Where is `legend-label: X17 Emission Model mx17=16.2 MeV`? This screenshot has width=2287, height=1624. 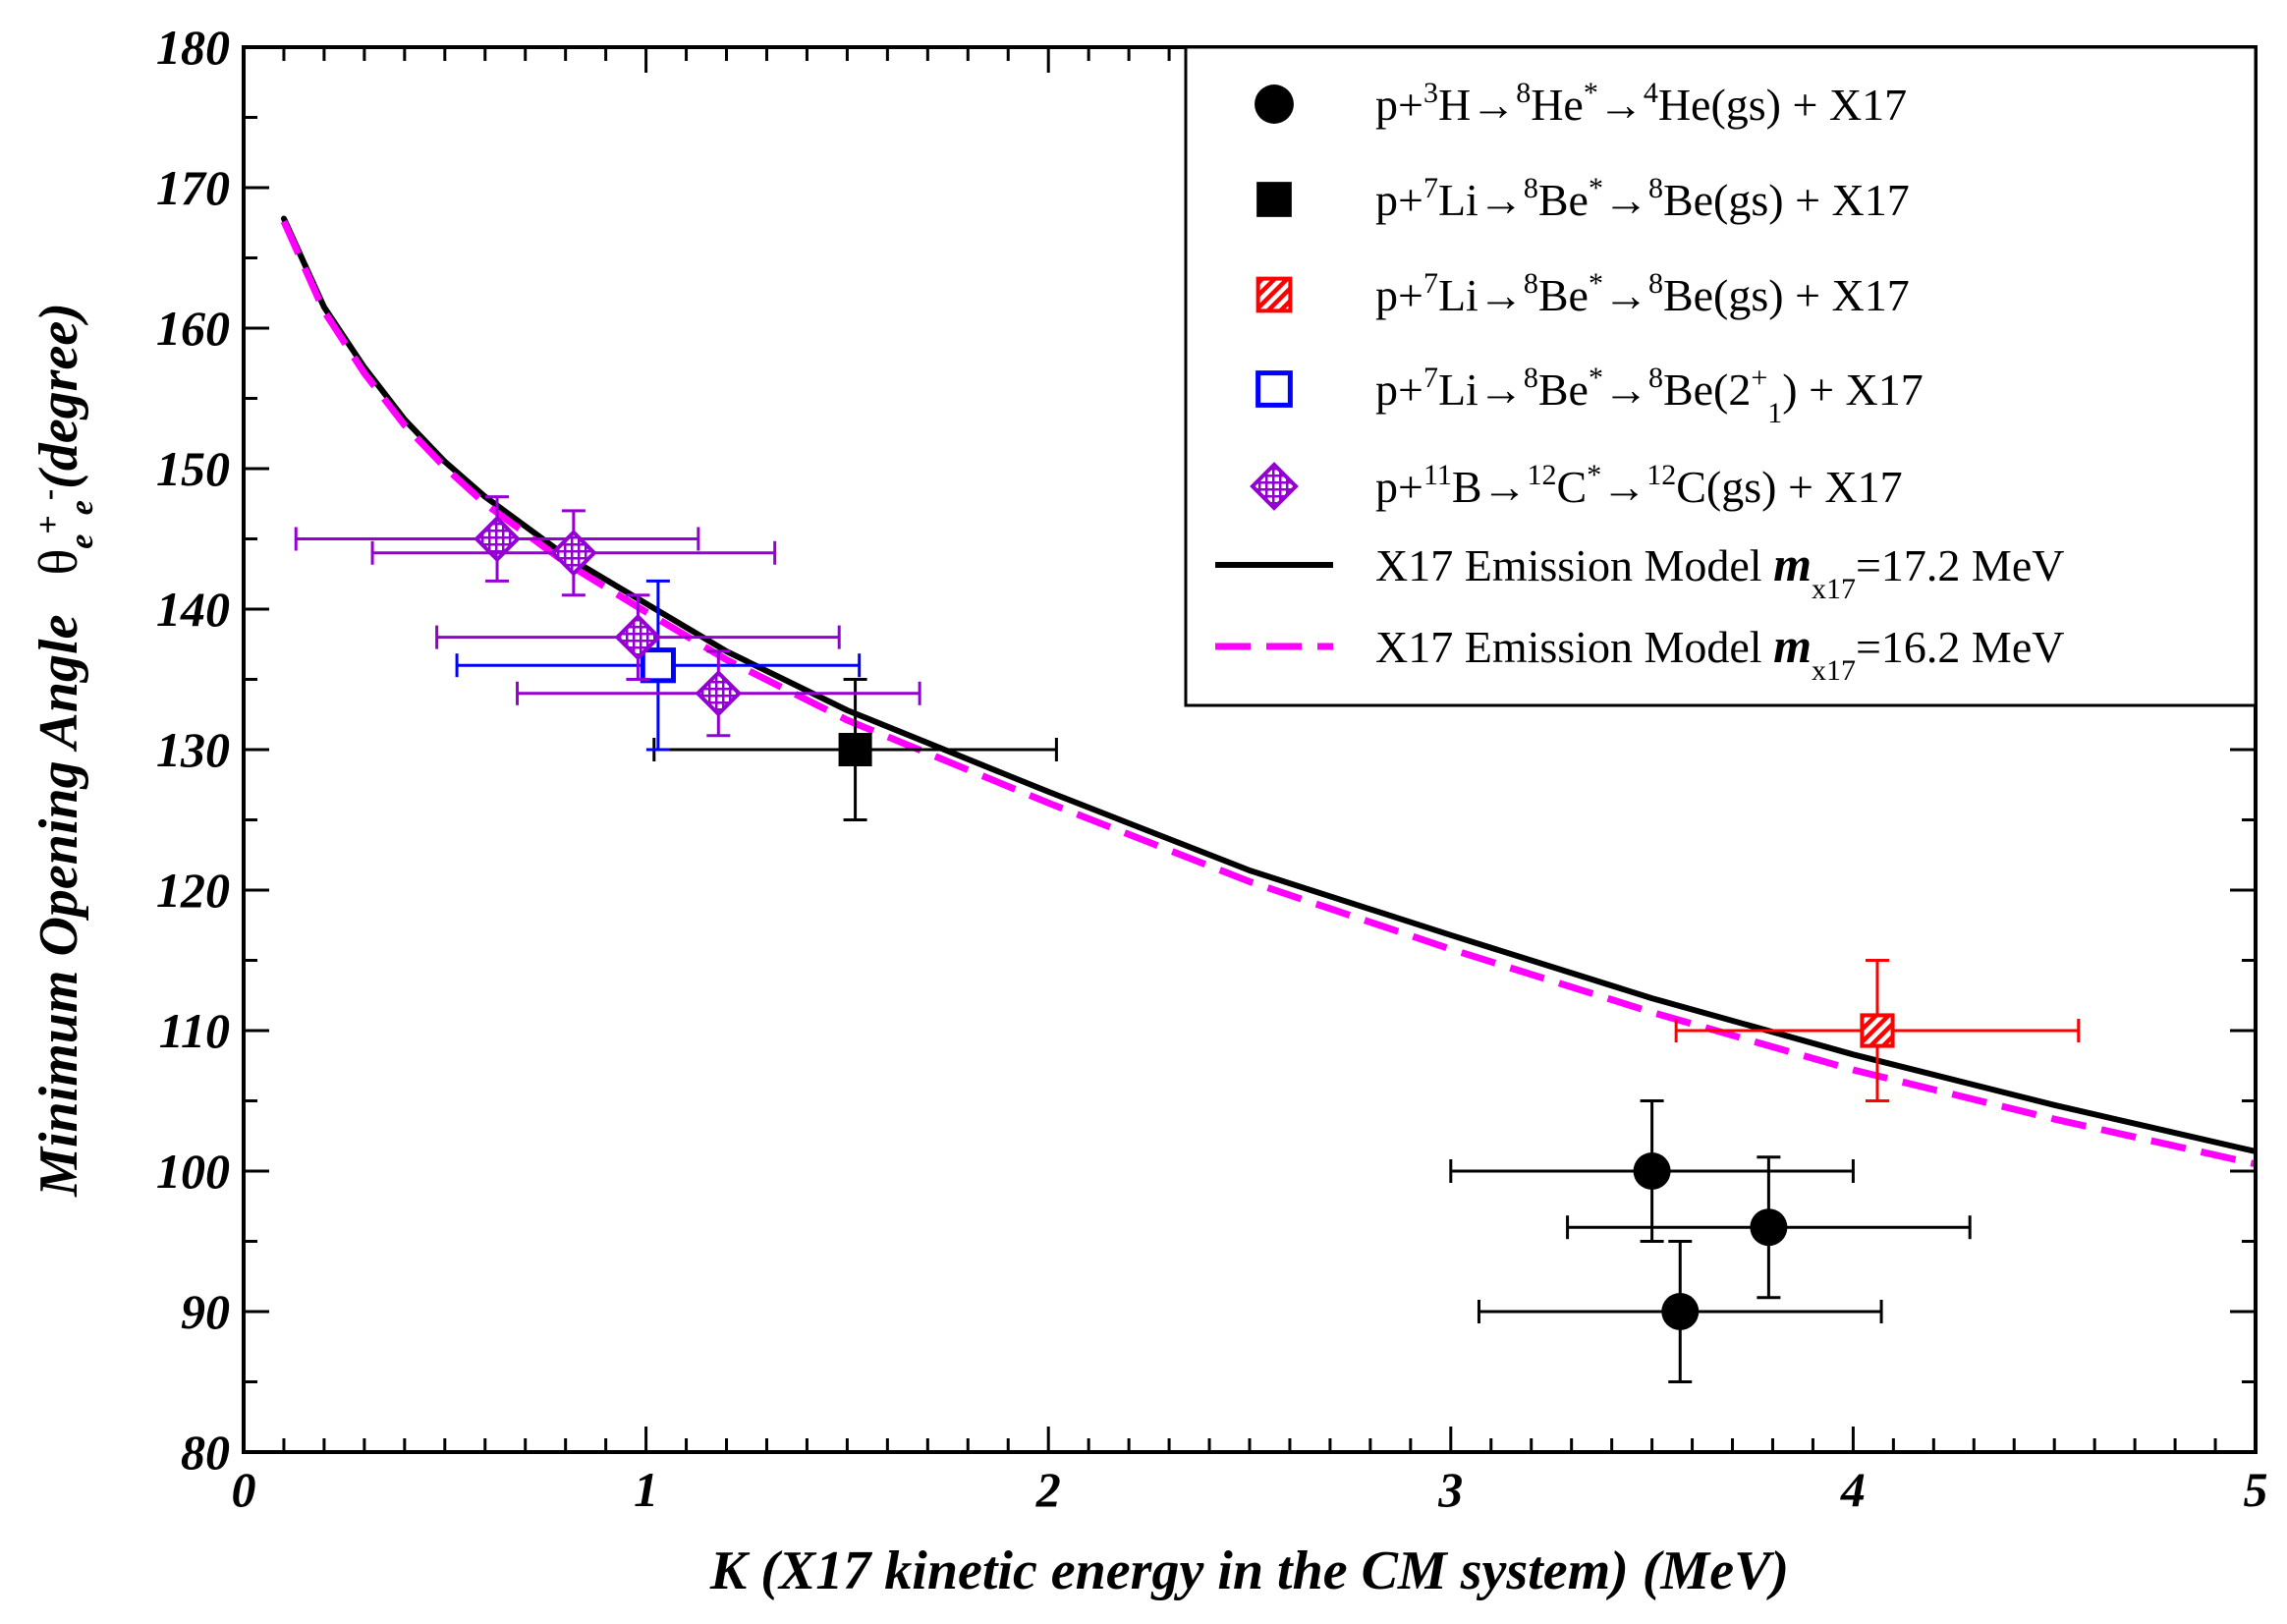
legend-label: X17 Emission Model mx17=16.2 MeV is located at coordinates (1719, 652).